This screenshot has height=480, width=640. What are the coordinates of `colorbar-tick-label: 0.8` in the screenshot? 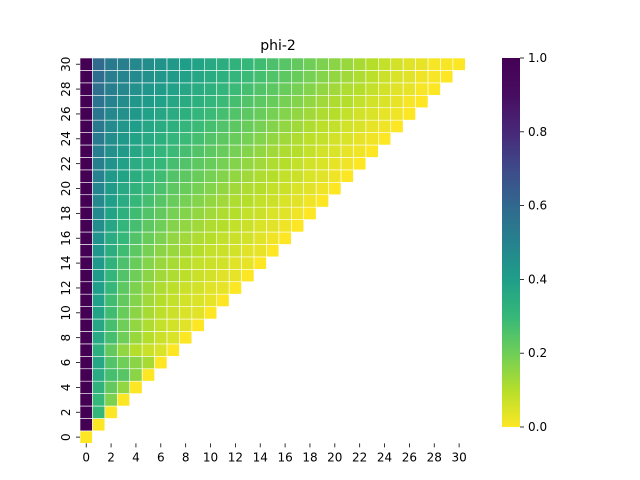 It's located at (537, 132).